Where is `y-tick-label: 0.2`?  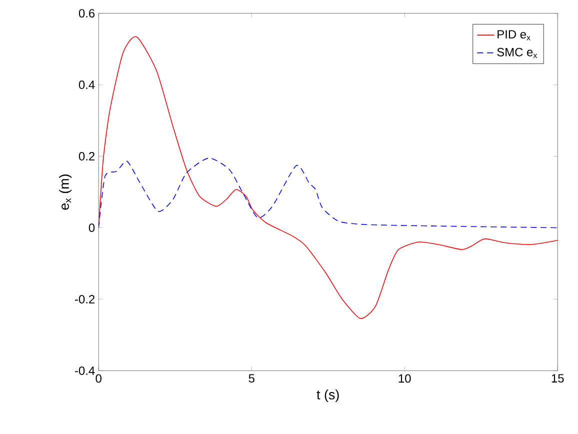 y-tick-label: 0.2 is located at coordinates (86, 156).